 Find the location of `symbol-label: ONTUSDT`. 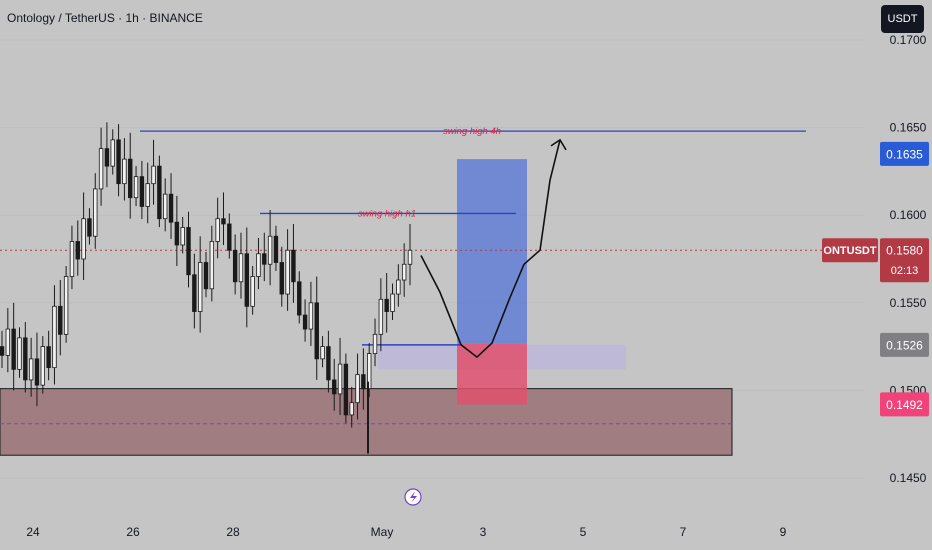

symbol-label: ONTUSDT is located at coordinates (849, 251).